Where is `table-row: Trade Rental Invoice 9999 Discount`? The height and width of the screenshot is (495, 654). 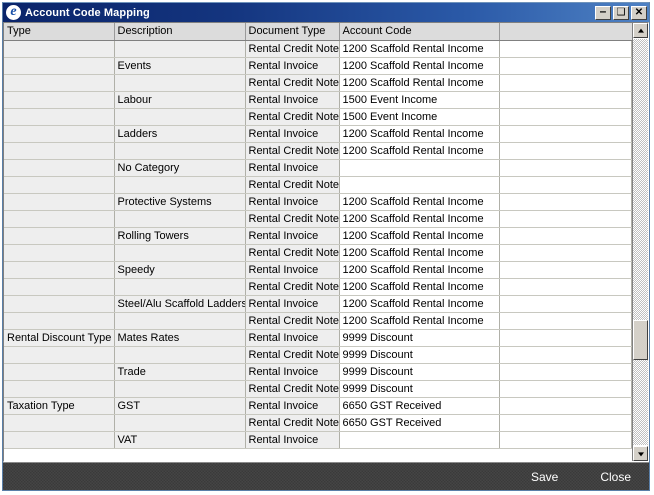 table-row: Trade Rental Invoice 9999 Discount is located at coordinates (318, 372).